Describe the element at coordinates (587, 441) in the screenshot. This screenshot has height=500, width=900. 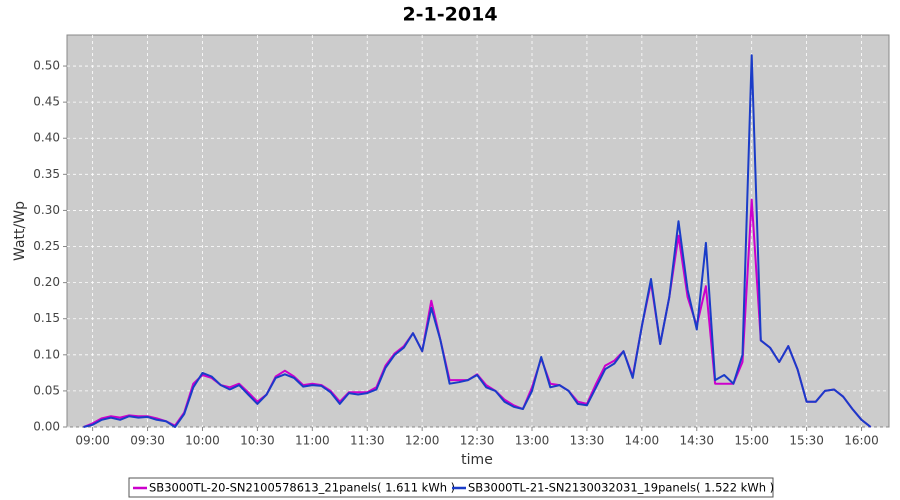
I see `x-tick-label: 13:30` at that location.